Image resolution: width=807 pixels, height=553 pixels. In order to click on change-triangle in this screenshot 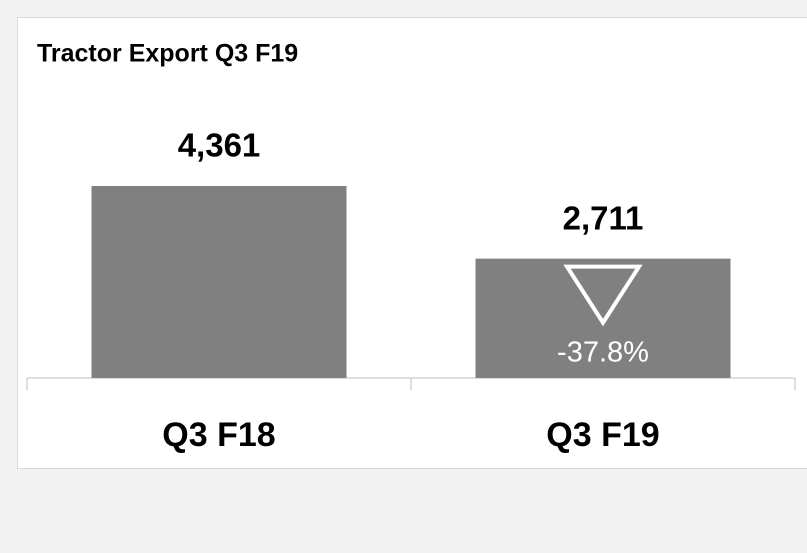, I will do `click(603, 295)`.